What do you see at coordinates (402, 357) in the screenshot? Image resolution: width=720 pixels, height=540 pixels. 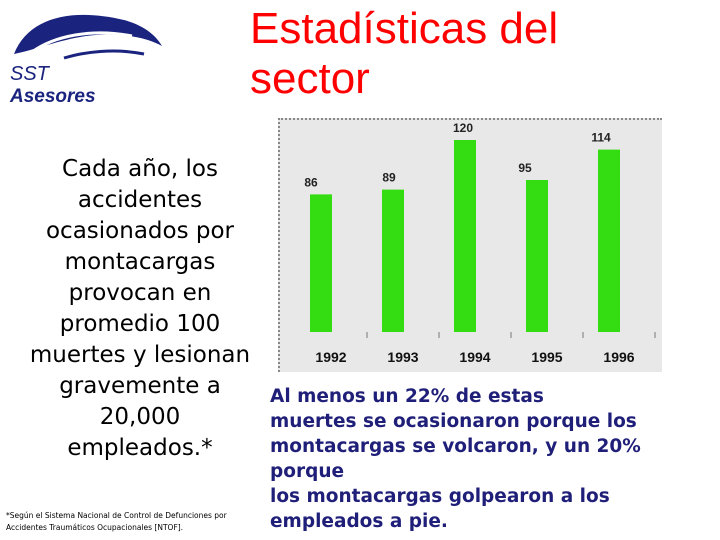 I see `tick-label-1993: 1993` at bounding box center [402, 357].